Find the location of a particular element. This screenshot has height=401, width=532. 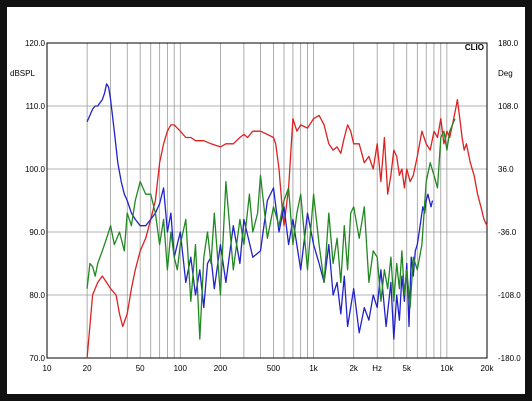

y-right-tick-label: -180.0 is located at coordinates (509, 358).